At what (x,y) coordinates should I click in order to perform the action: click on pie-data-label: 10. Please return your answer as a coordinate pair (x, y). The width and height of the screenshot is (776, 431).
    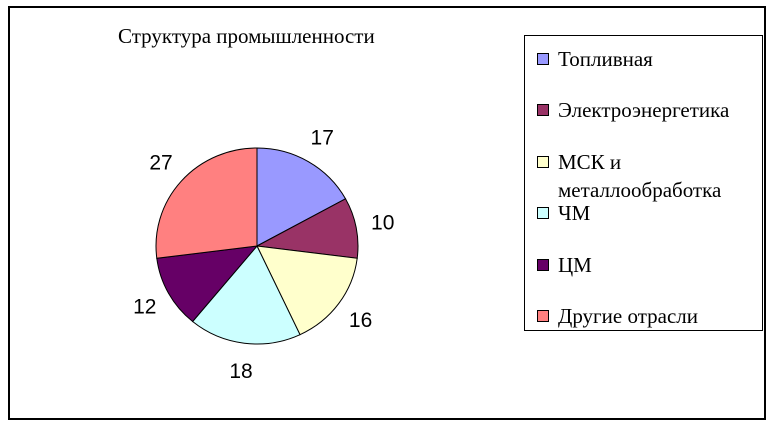
    Looking at the image, I should click on (382, 222).